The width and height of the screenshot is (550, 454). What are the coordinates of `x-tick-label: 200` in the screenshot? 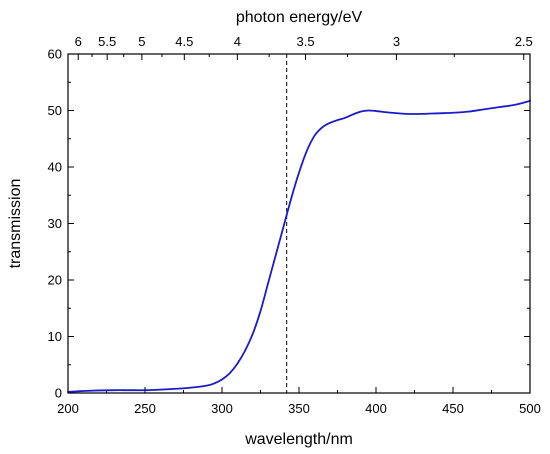 It's located at (68, 408).